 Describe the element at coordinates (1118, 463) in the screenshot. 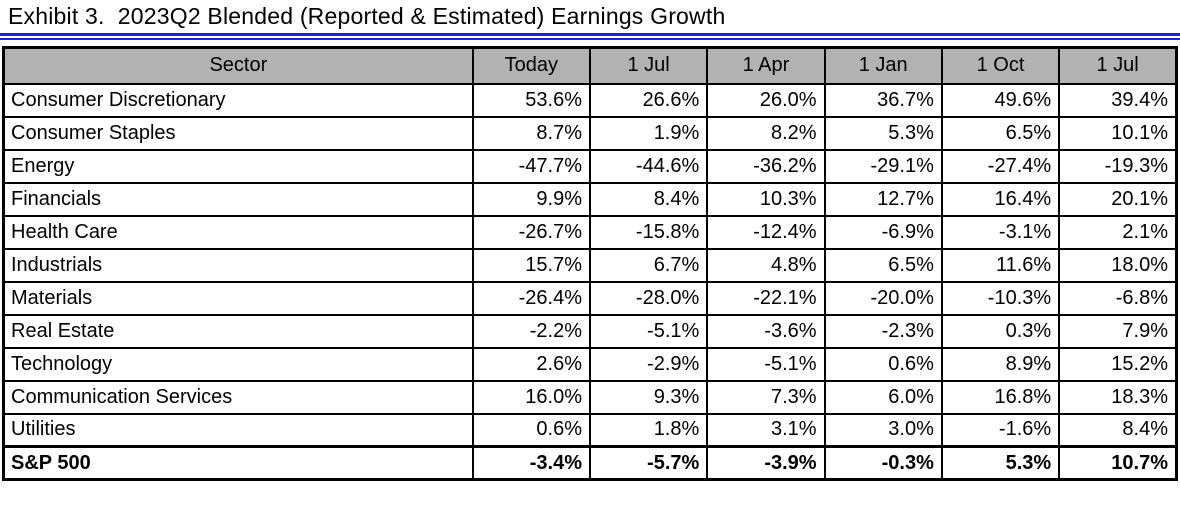

I see `value-cell: 10.7%` at that location.